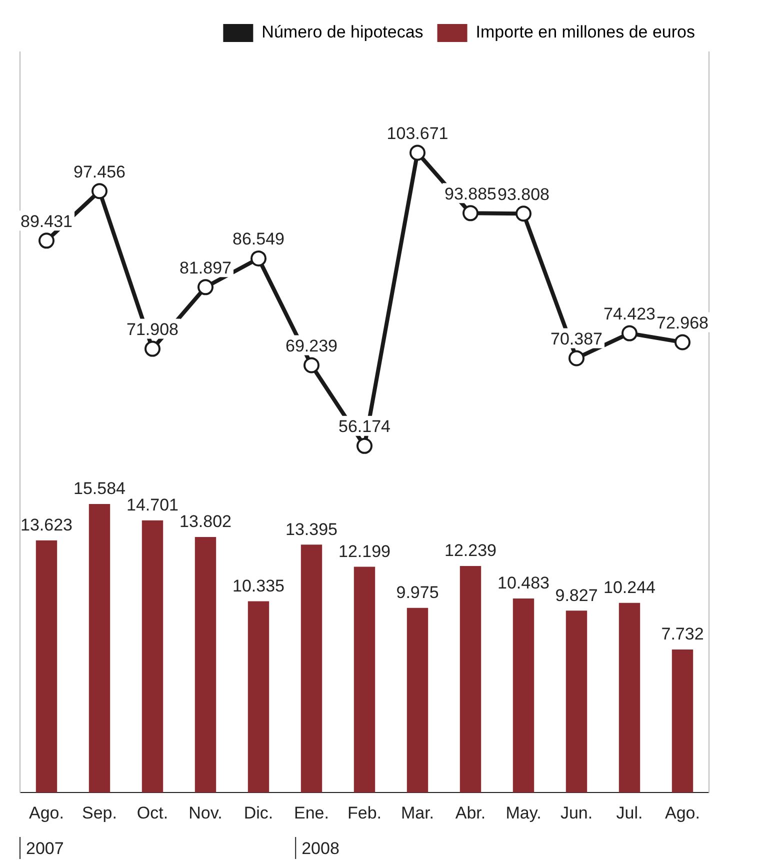  I want to click on x-tick-label: Jul., so click(629, 812).